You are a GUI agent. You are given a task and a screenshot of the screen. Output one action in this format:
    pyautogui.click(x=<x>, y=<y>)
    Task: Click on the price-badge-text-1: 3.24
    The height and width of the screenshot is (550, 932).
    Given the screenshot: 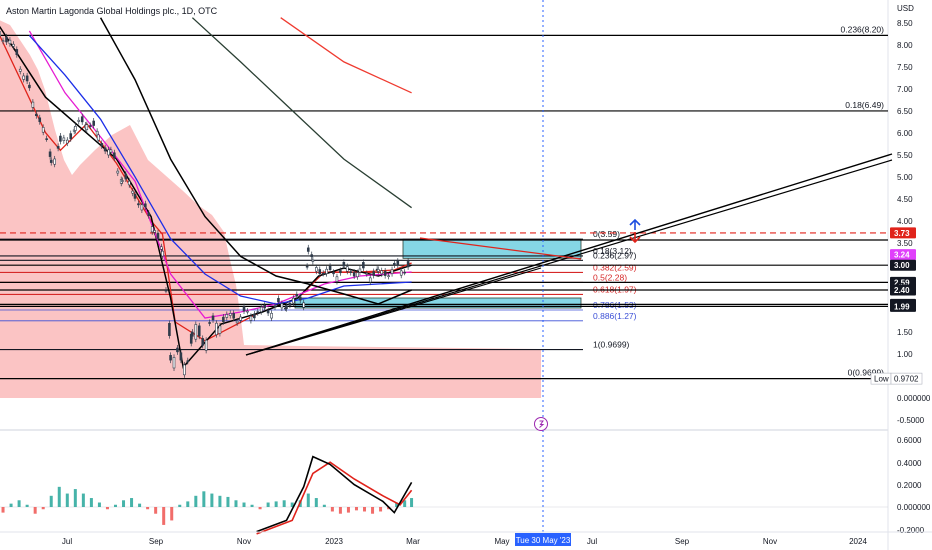 What is the action you would take?
    pyautogui.click(x=902, y=255)
    